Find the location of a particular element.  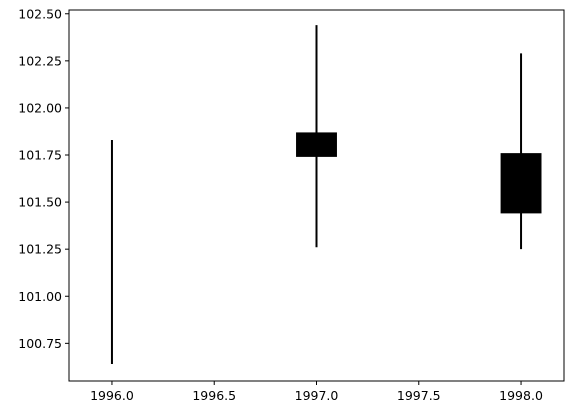

x-tick-label-2: 1997.0 is located at coordinates (317, 395).